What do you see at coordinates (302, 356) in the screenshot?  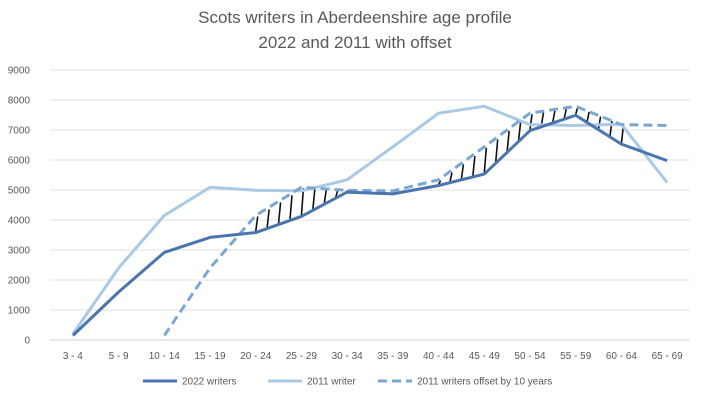 I see `x-tick-label: 25 - 29` at bounding box center [302, 356].